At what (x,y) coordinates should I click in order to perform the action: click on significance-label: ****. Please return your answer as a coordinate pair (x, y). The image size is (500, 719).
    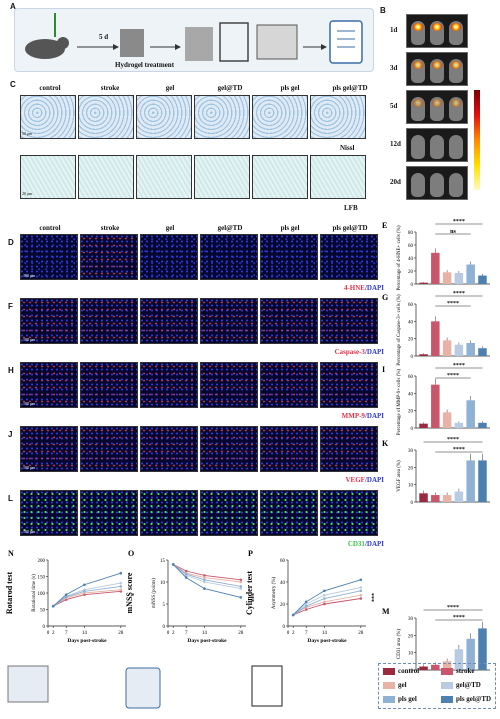
    Looking at the image, I should click on (453, 608).